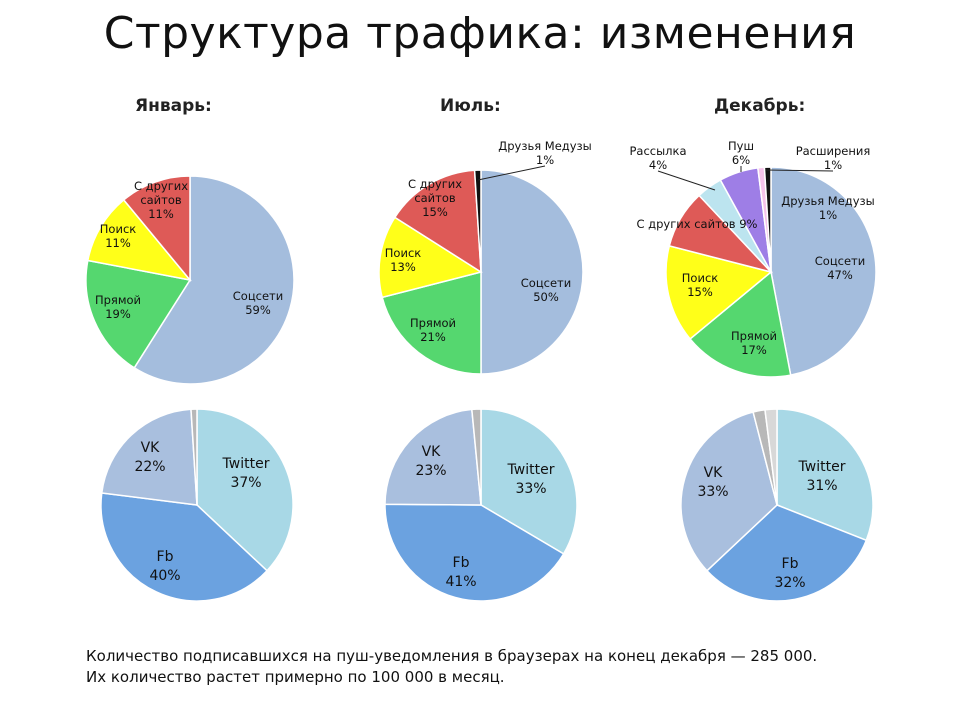  What do you see at coordinates (741, 153) in the screenshot?
I see `pie-label: Пуш 6%` at bounding box center [741, 153].